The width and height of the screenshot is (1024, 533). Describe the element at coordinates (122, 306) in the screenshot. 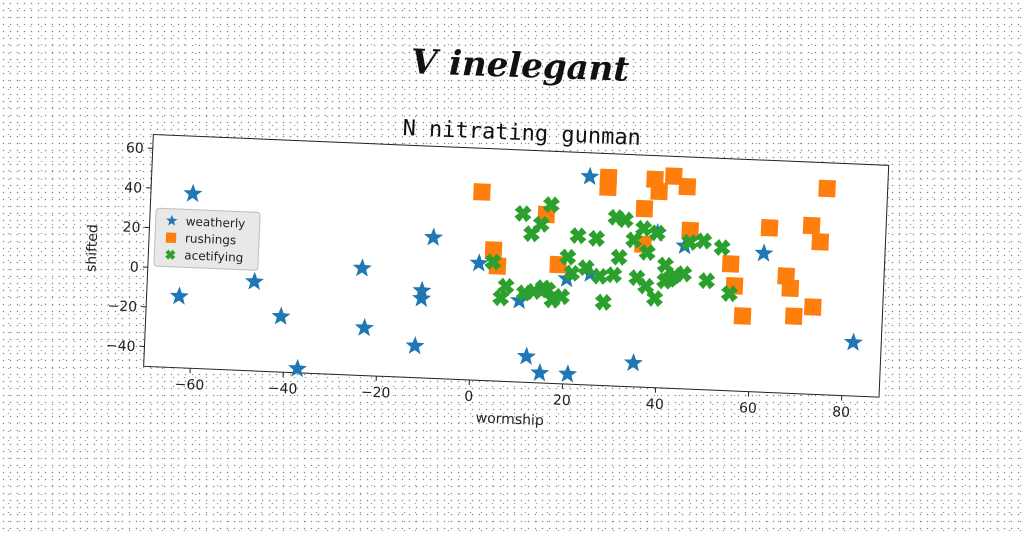

I see `y-tick-label: −20` at that location.